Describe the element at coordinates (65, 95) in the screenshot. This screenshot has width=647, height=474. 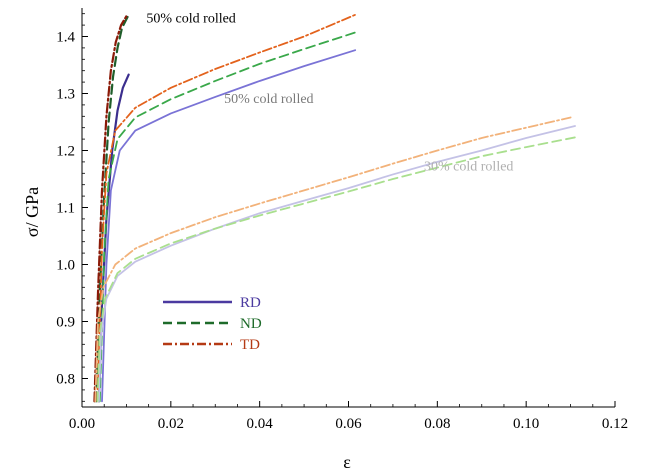
I see `y-tick-label: 1.3` at that location.